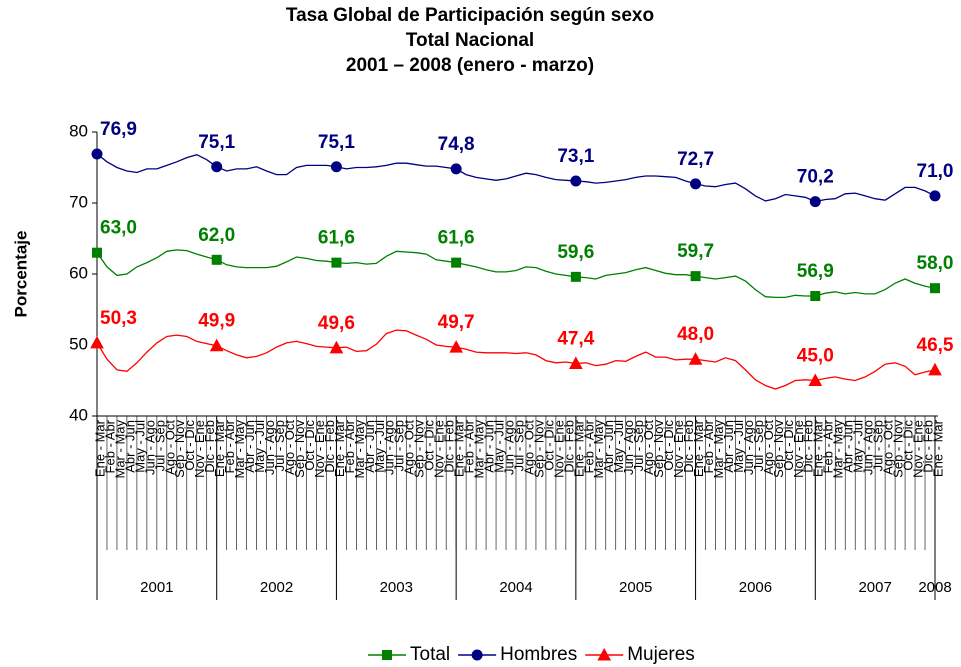  I want to click on data-label: 58,0, so click(935, 263).